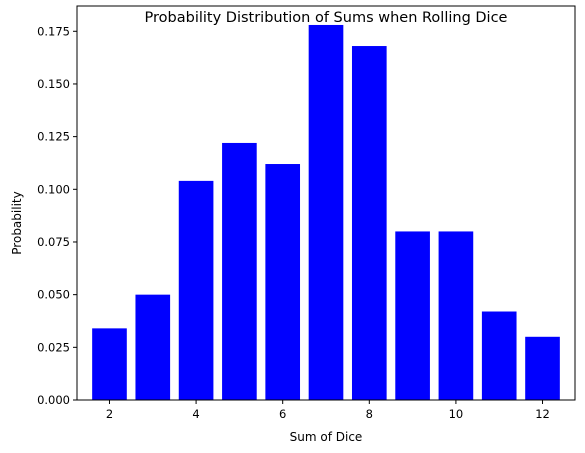 This screenshot has height=453, width=585. What do you see at coordinates (542, 414) in the screenshot?
I see `x-tick-label: 12` at bounding box center [542, 414].